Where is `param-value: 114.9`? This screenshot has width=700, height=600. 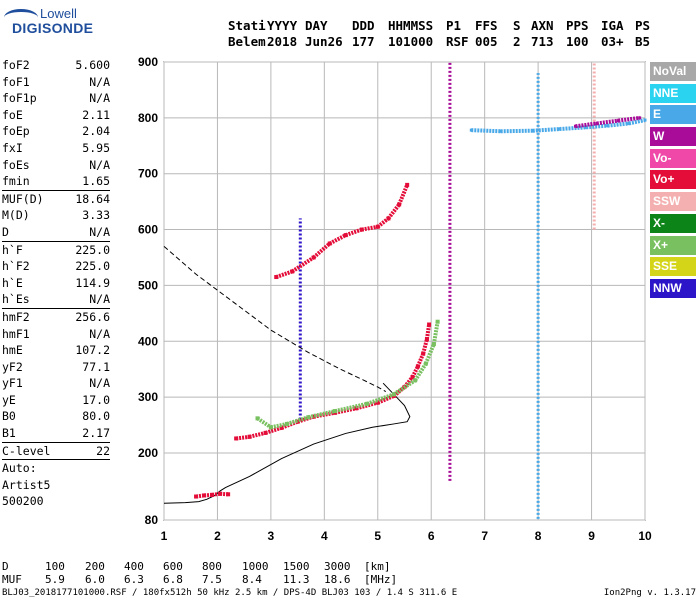
param-value: 114.9 is located at coordinates (92, 282).